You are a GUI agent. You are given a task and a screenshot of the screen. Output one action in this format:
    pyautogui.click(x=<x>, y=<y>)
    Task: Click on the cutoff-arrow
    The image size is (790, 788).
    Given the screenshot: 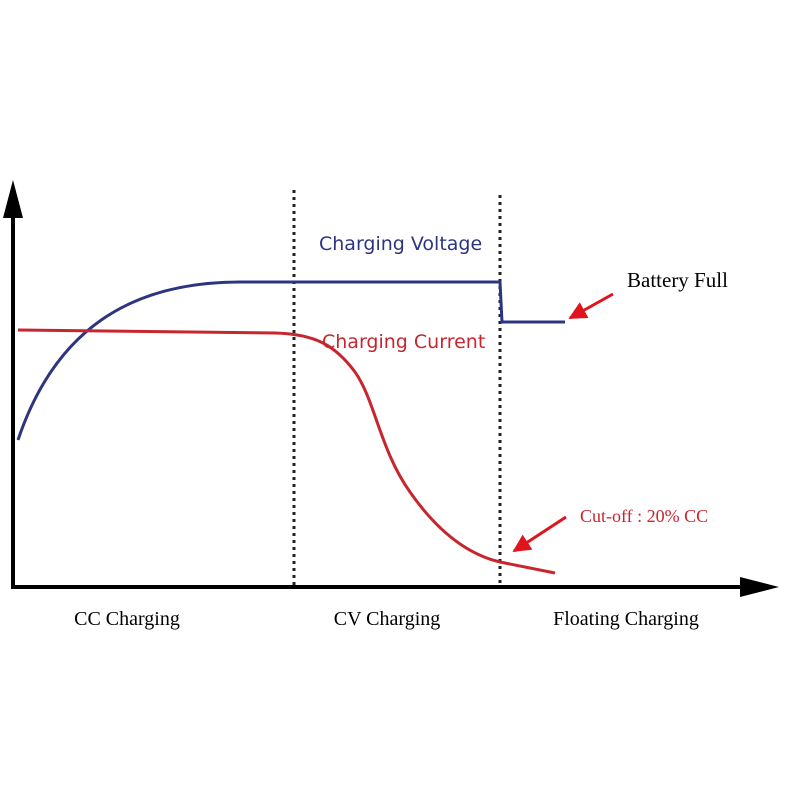 What is the action you would take?
    pyautogui.click(x=539, y=534)
    